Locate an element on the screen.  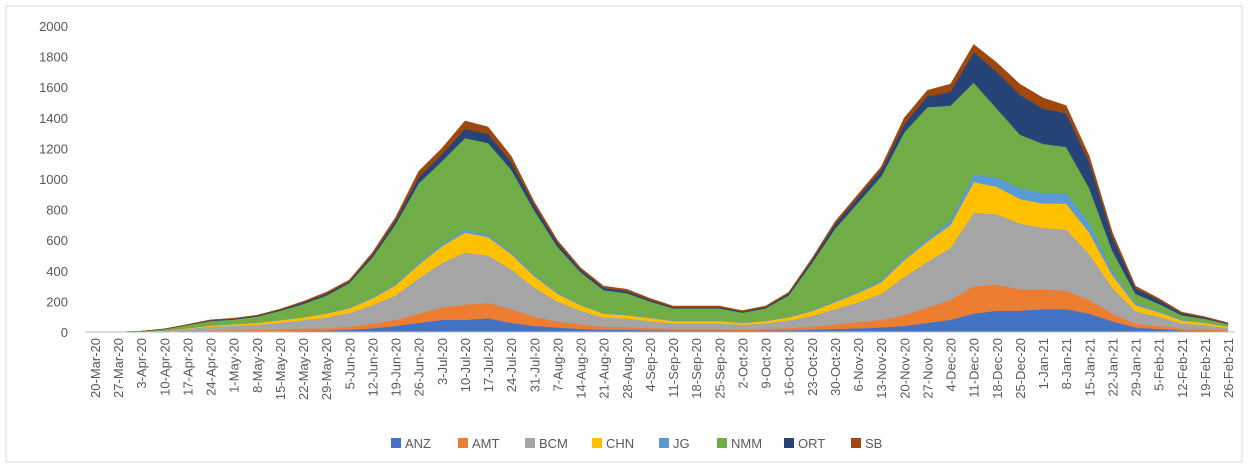
x-tick-label: 14-Aug-20 is located at coordinates (581, 368).